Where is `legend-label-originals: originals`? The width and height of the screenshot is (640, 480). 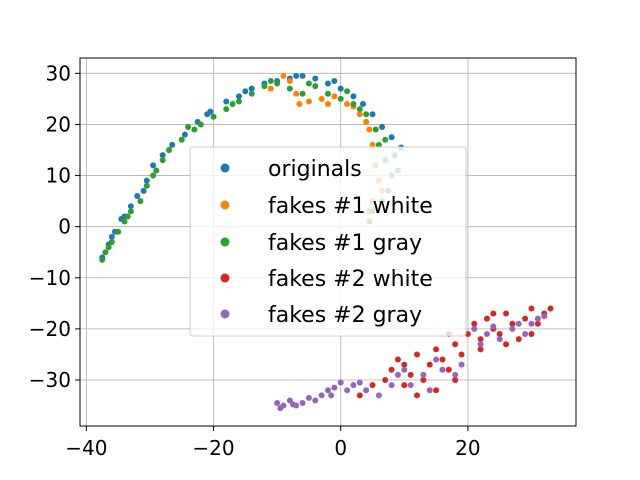 legend-label-originals: originals is located at coordinates (315, 169).